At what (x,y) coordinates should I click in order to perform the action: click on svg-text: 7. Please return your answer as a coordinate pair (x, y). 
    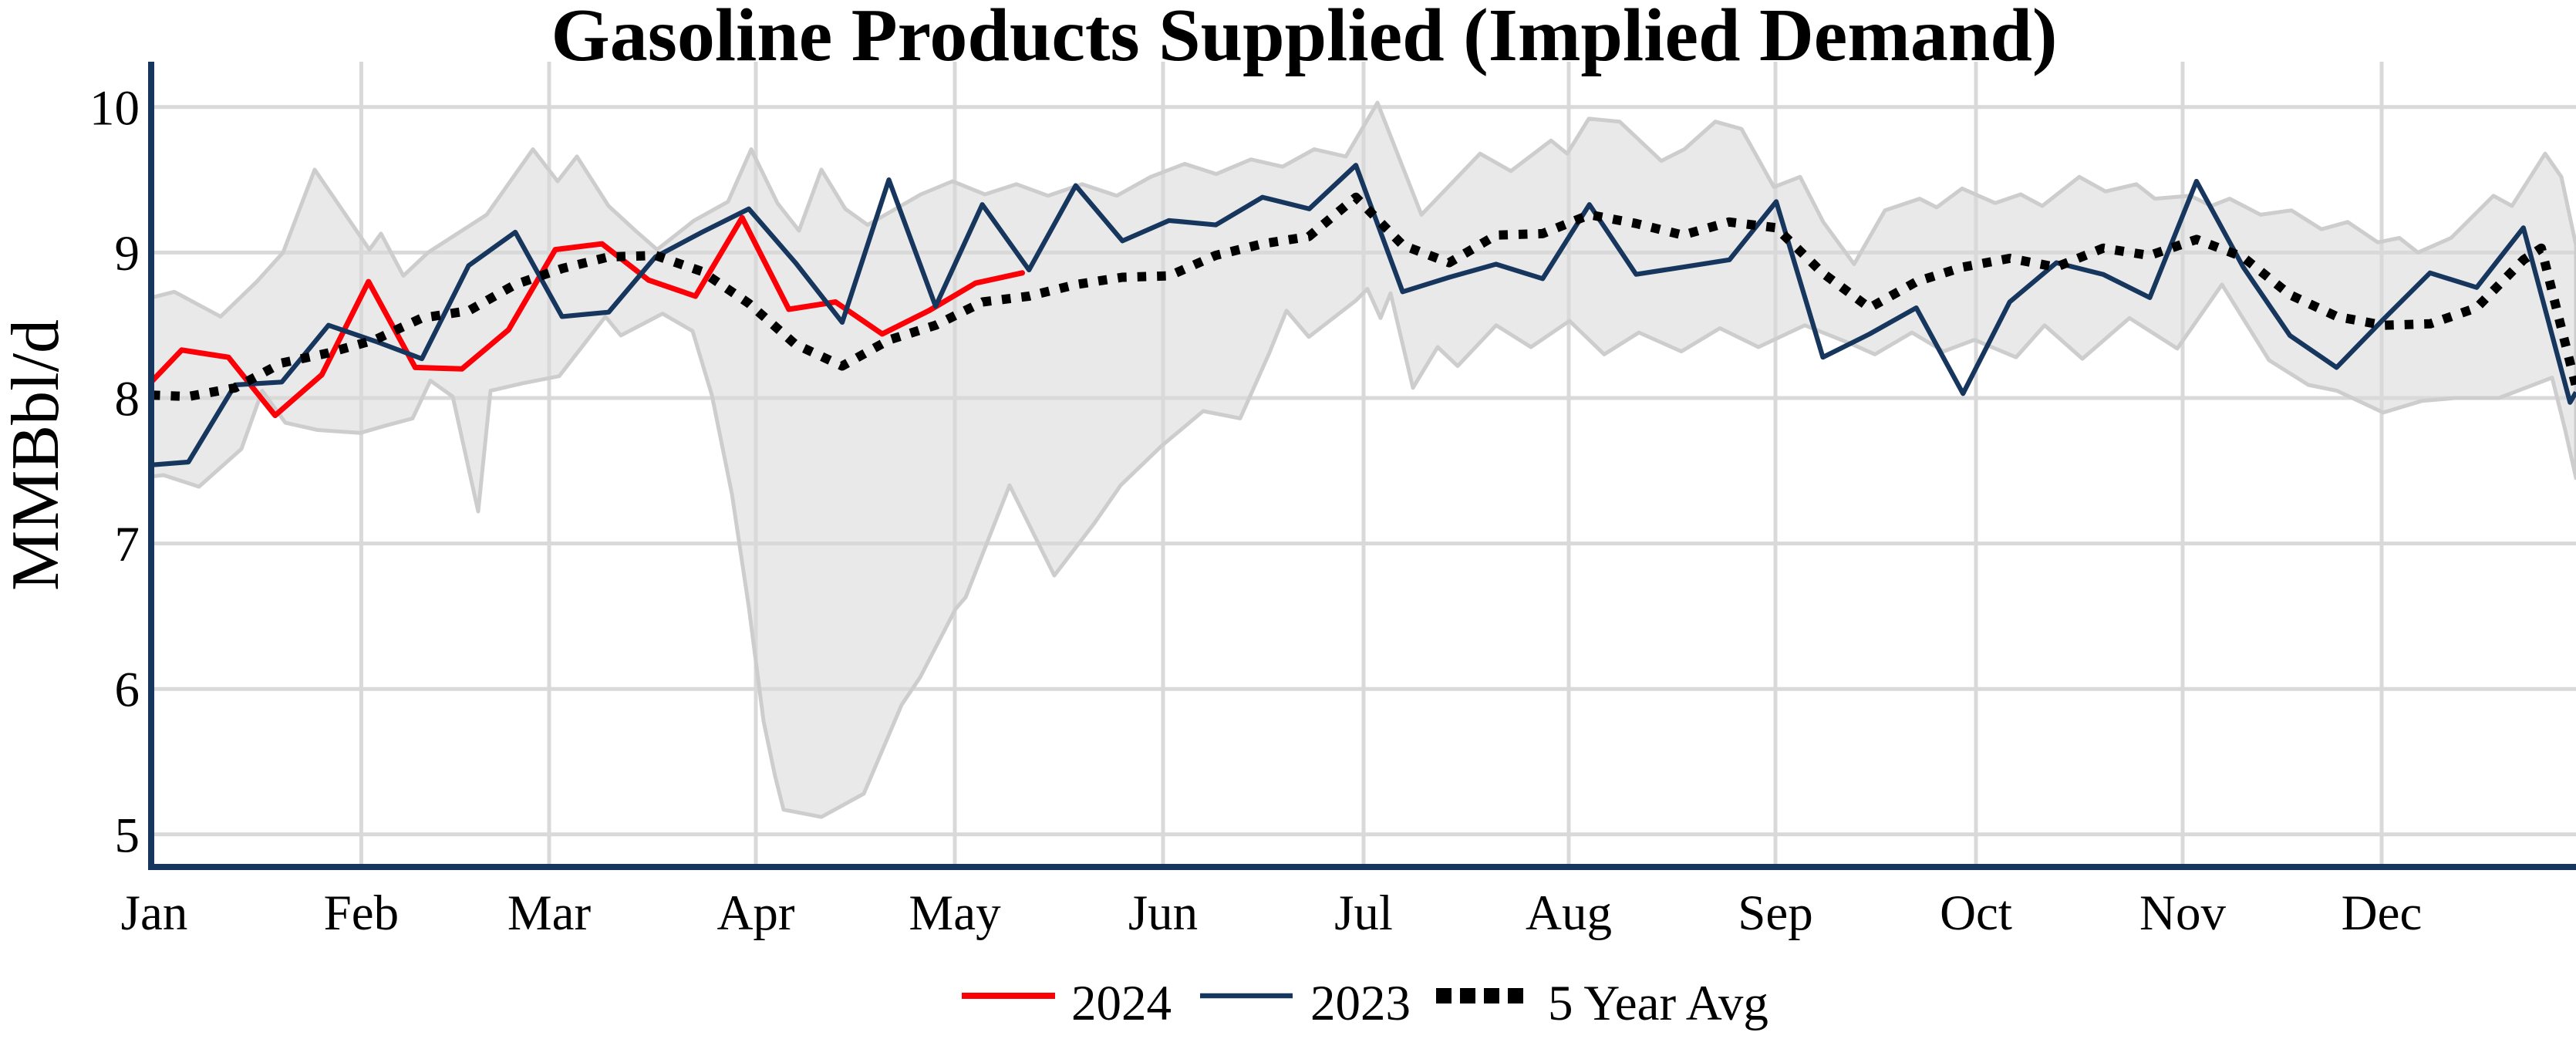
    Looking at the image, I should click on (127, 544).